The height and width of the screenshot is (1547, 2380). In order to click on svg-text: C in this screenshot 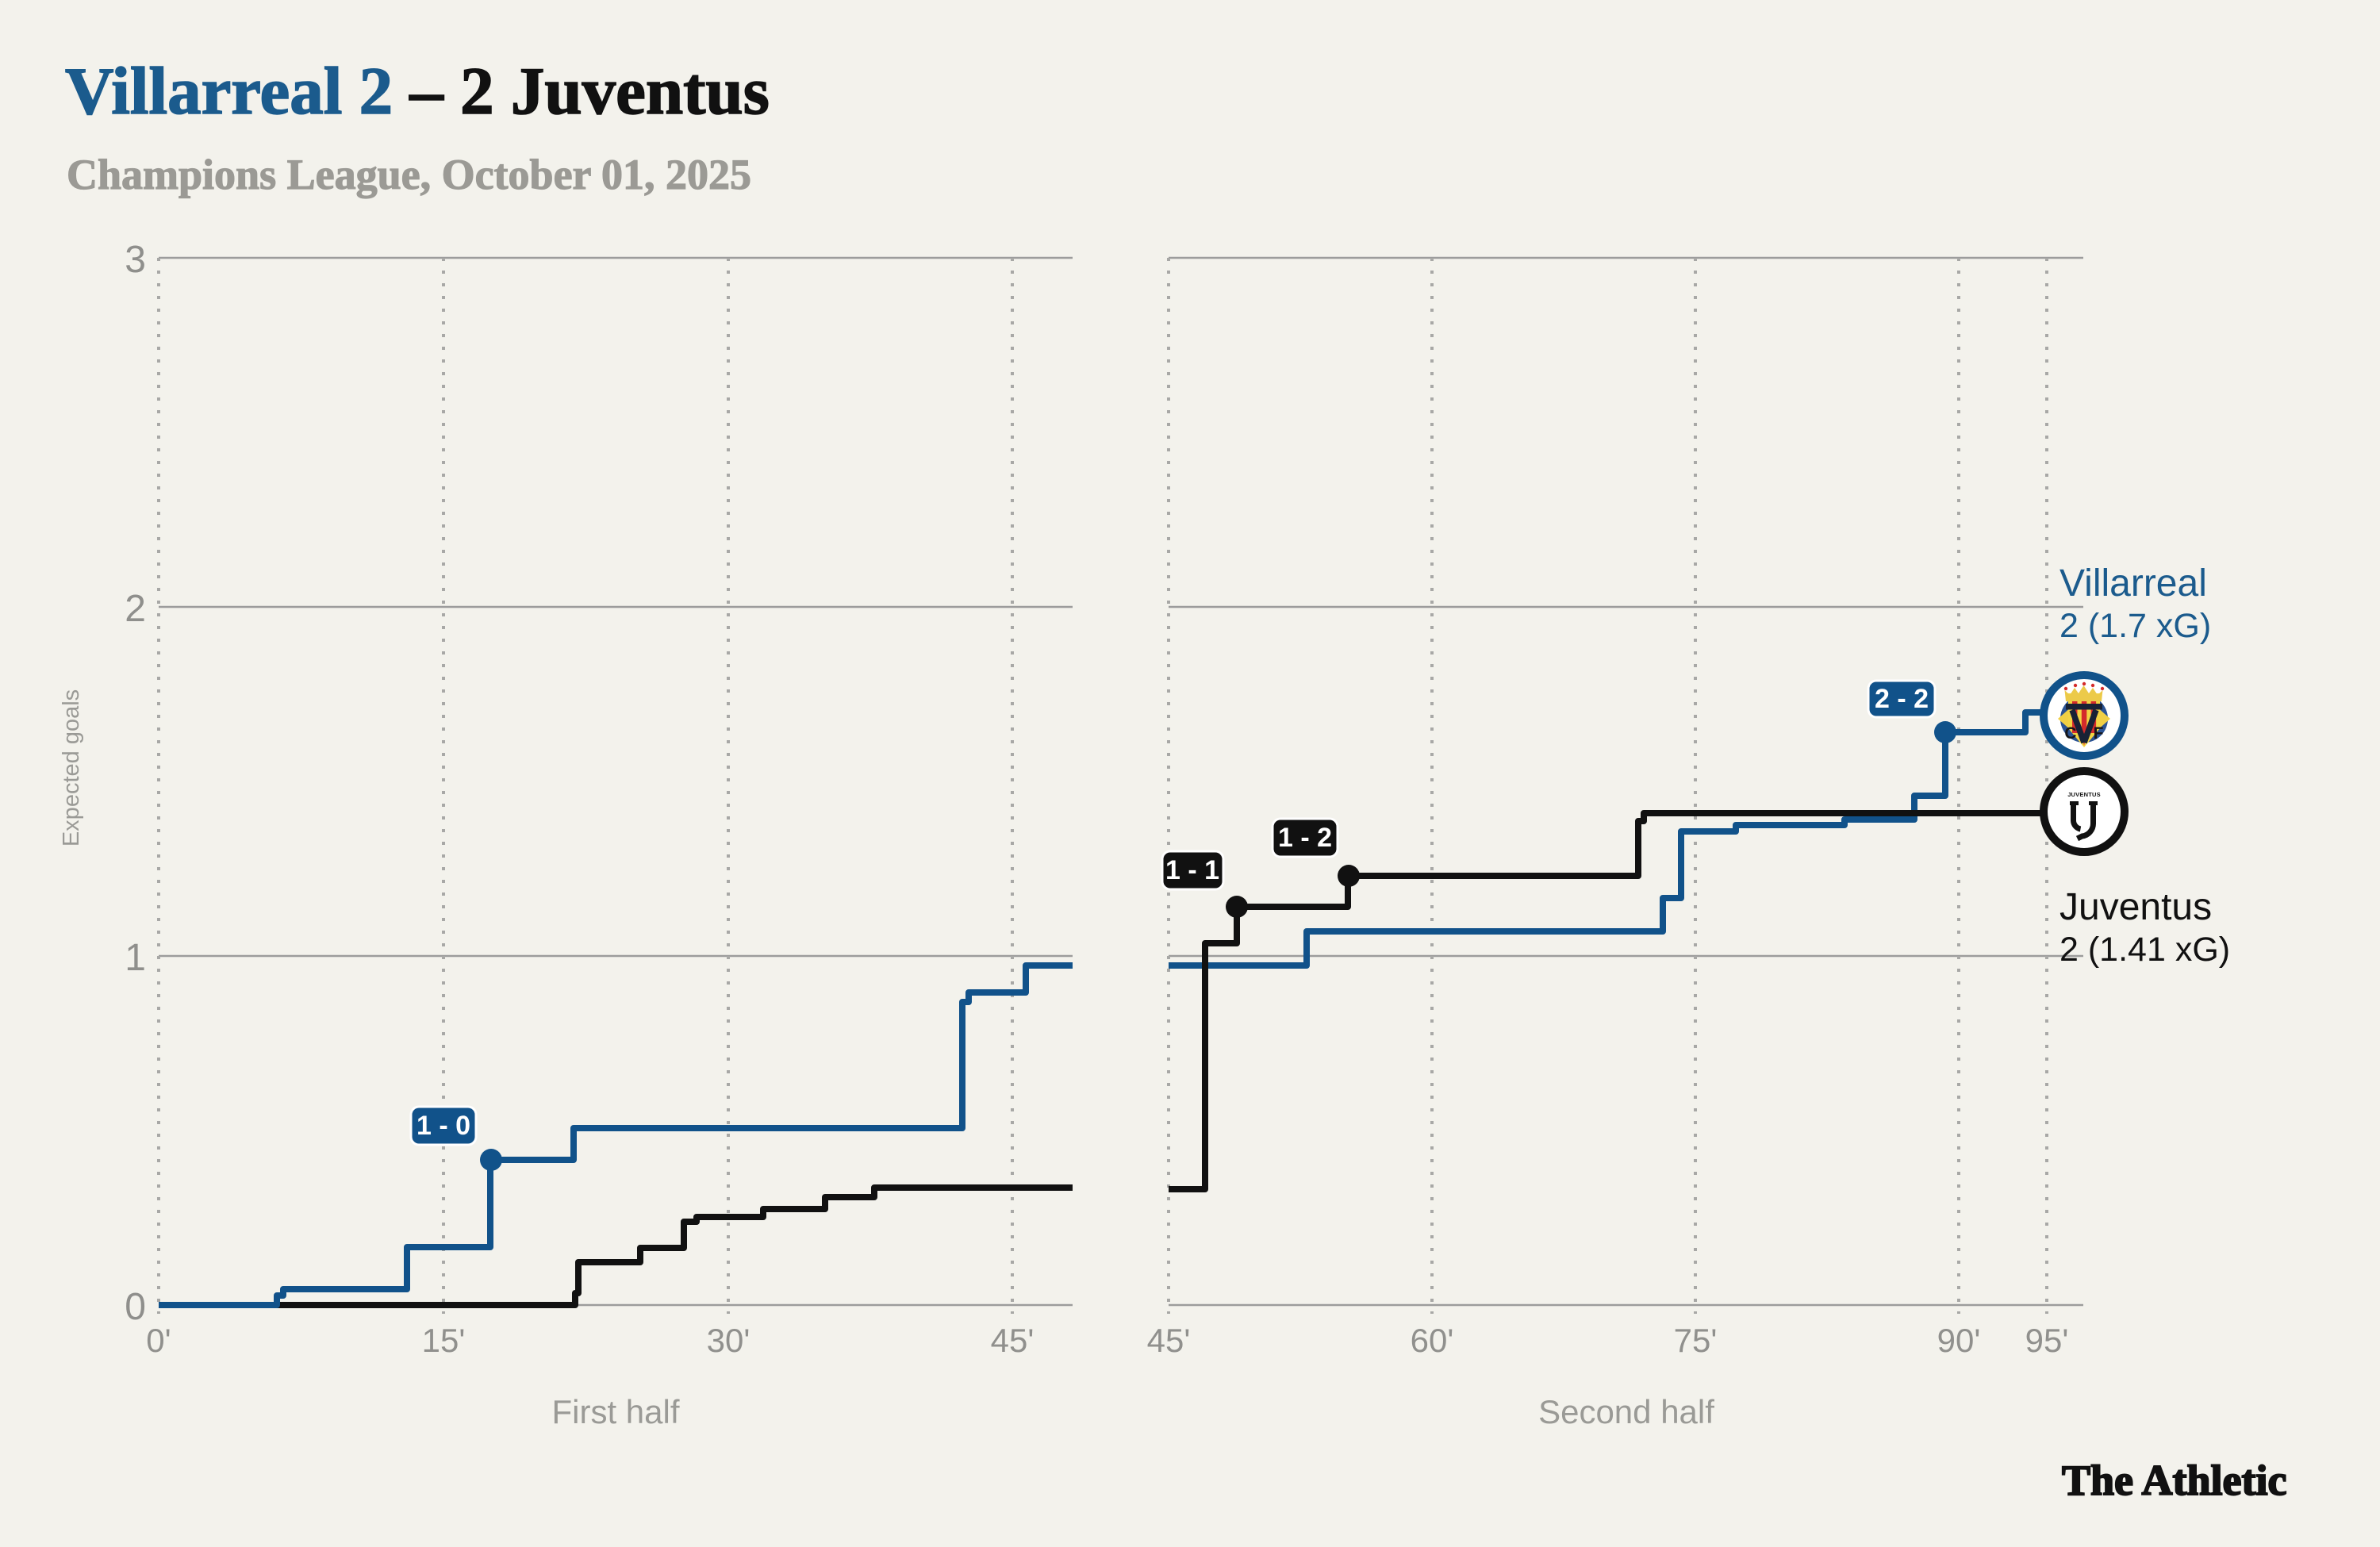, I will do `click(2070, 733)`.